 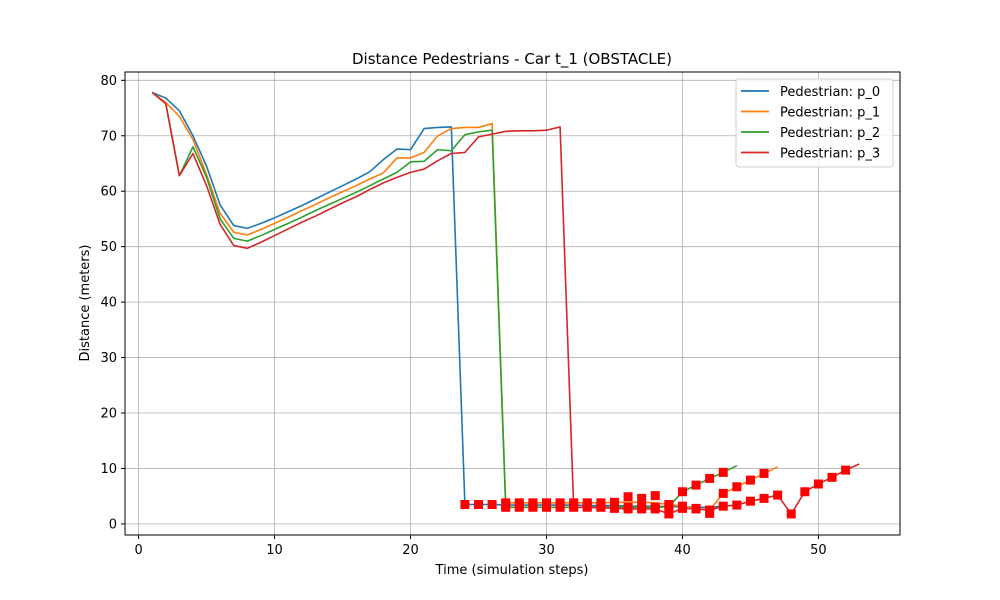 I want to click on legend-label: Pedestrian: p_0, so click(x=830, y=92).